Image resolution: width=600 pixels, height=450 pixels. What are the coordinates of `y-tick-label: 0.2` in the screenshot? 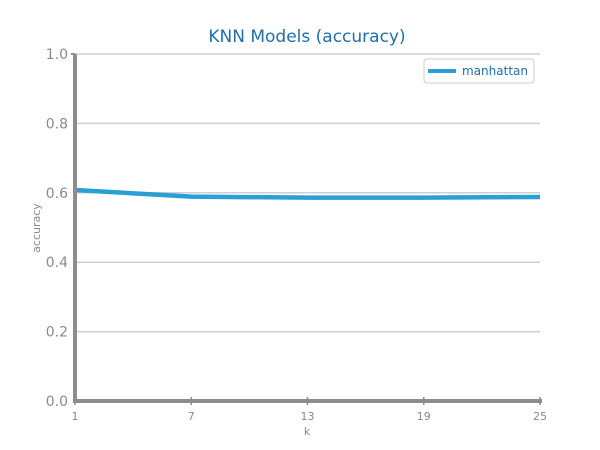 It's located at (57, 333).